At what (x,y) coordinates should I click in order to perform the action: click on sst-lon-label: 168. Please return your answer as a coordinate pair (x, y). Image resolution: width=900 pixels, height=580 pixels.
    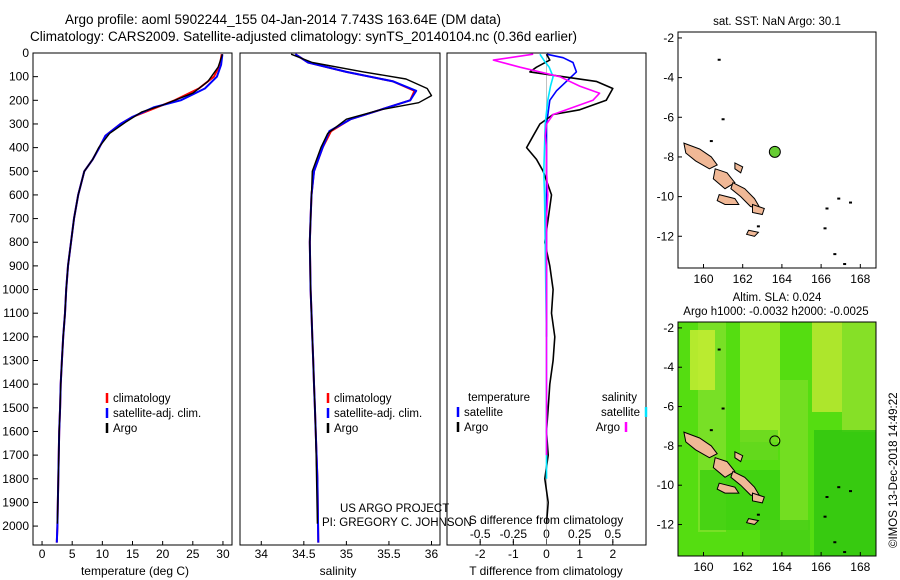
    Looking at the image, I should click on (860, 279).